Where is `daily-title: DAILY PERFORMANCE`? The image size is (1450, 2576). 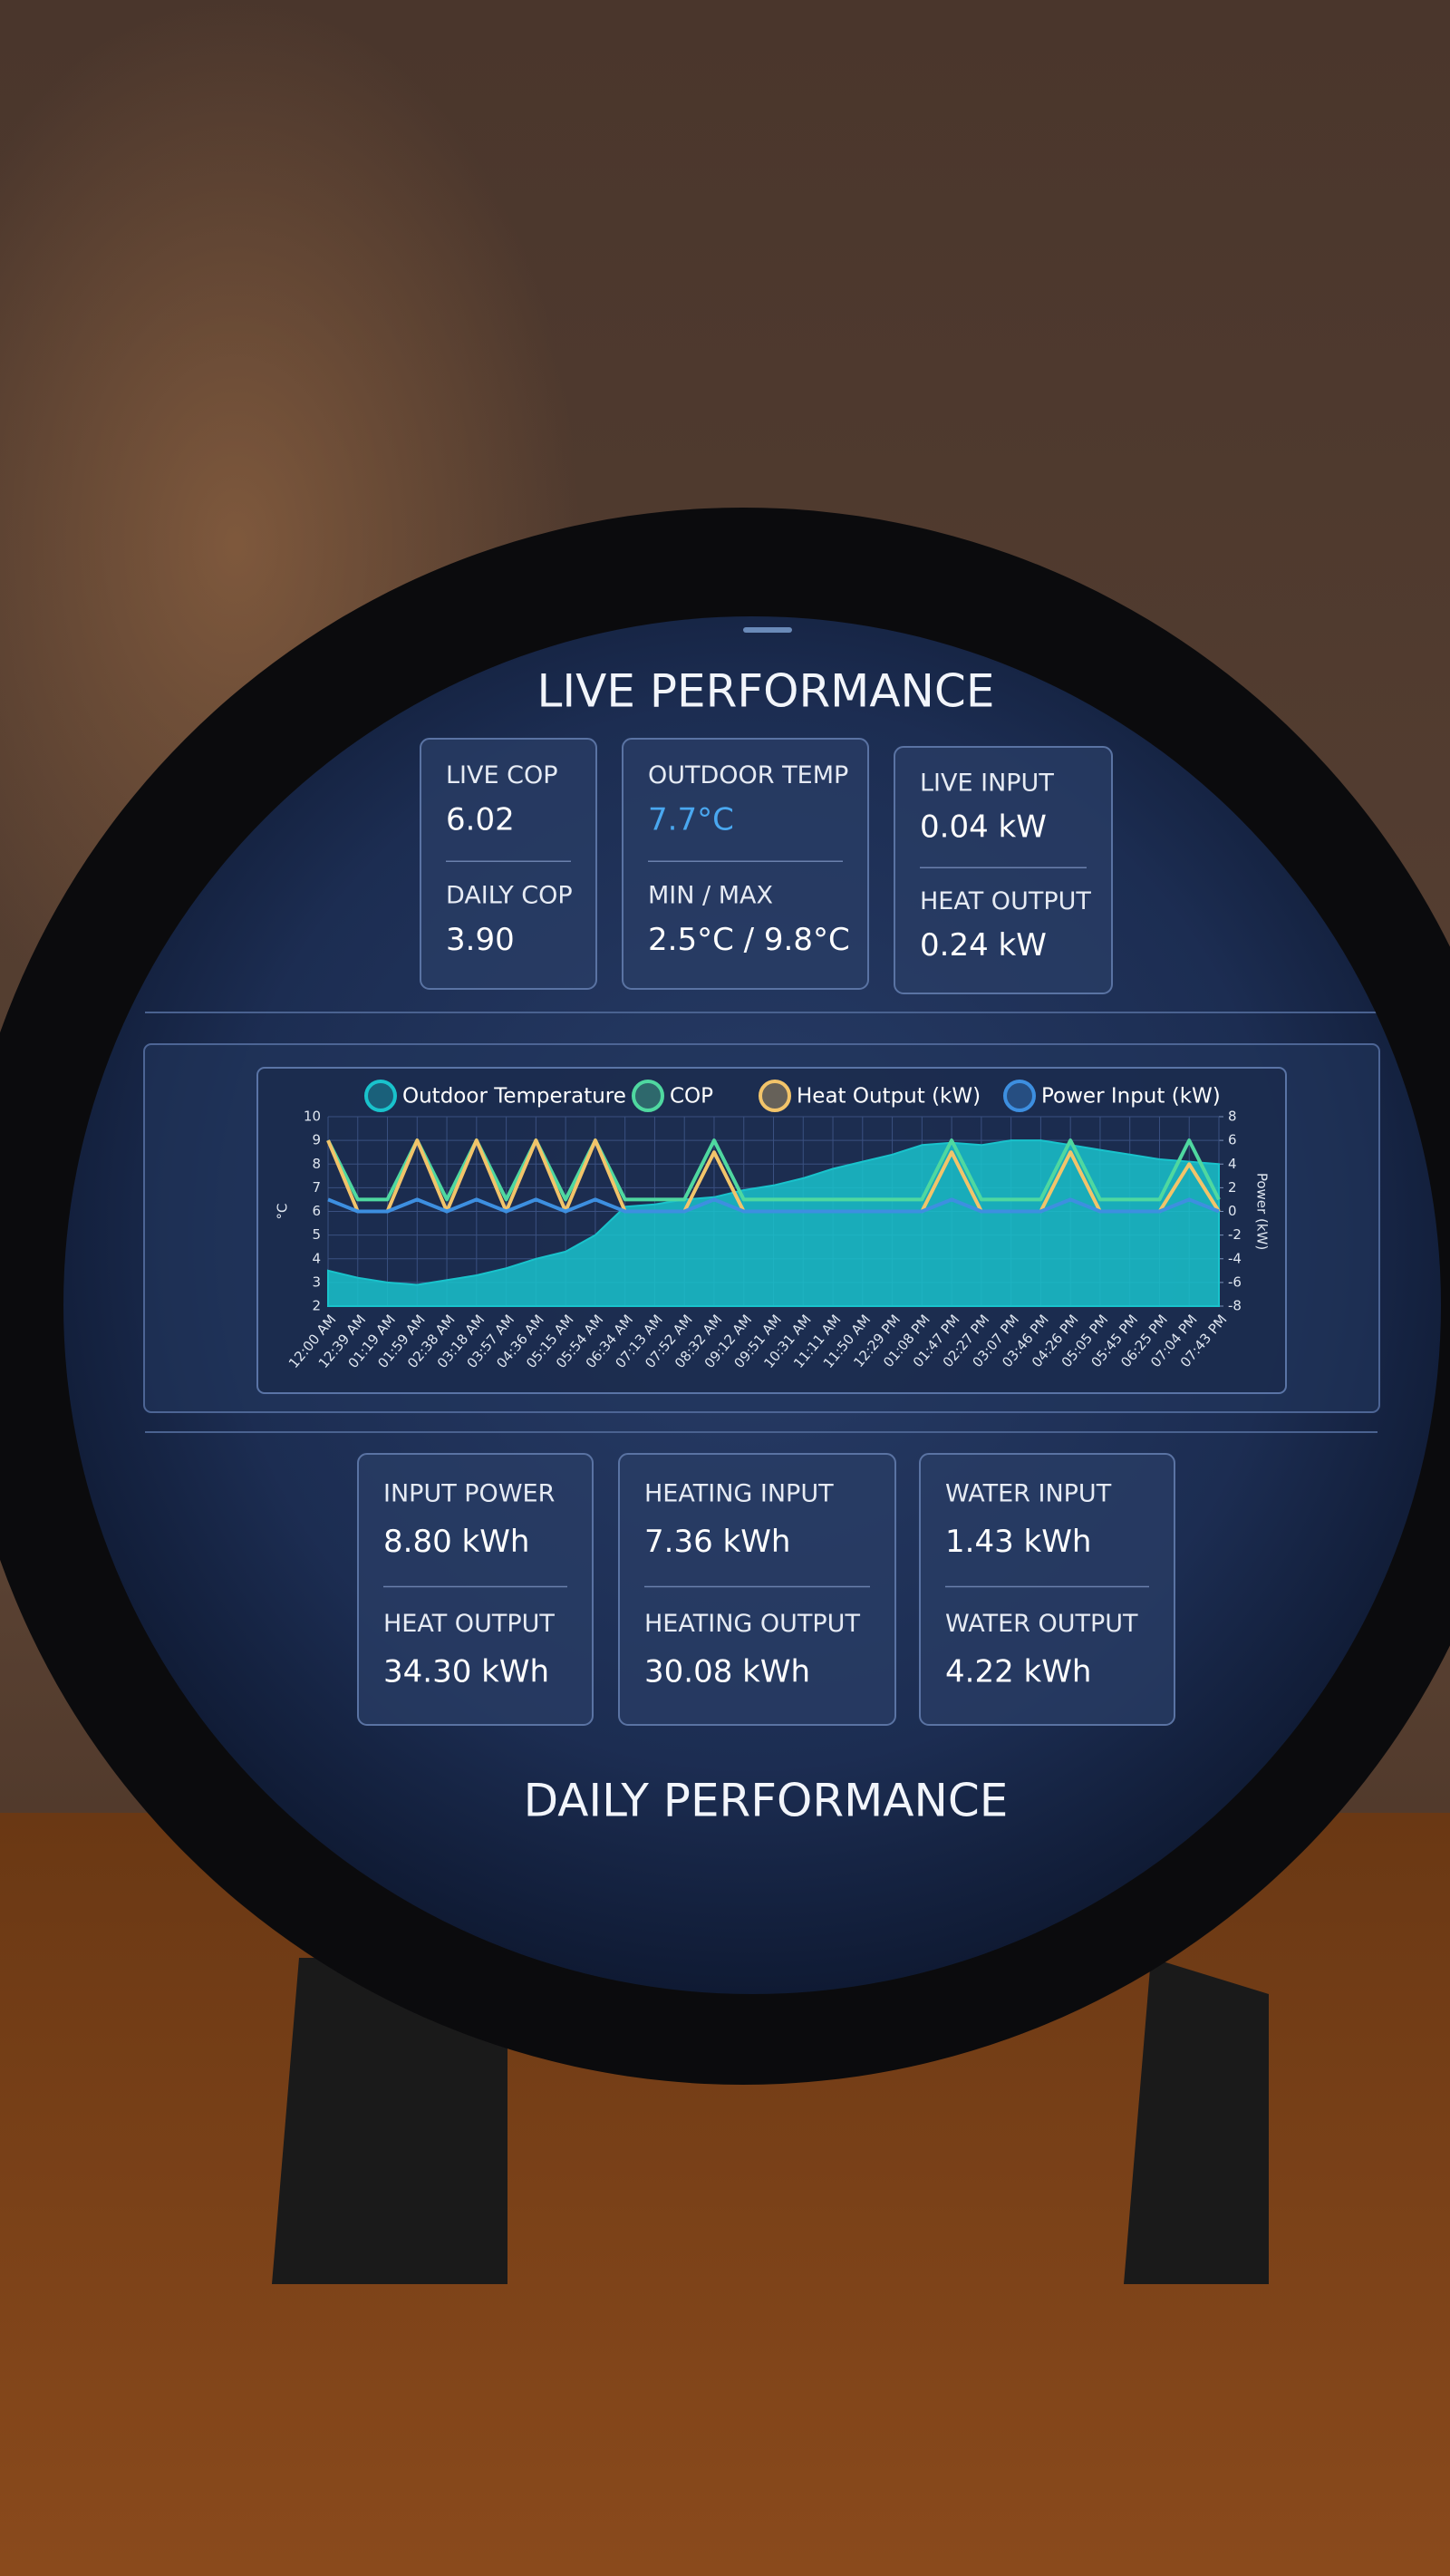 daily-title: DAILY PERFORMANCE is located at coordinates (766, 1801).